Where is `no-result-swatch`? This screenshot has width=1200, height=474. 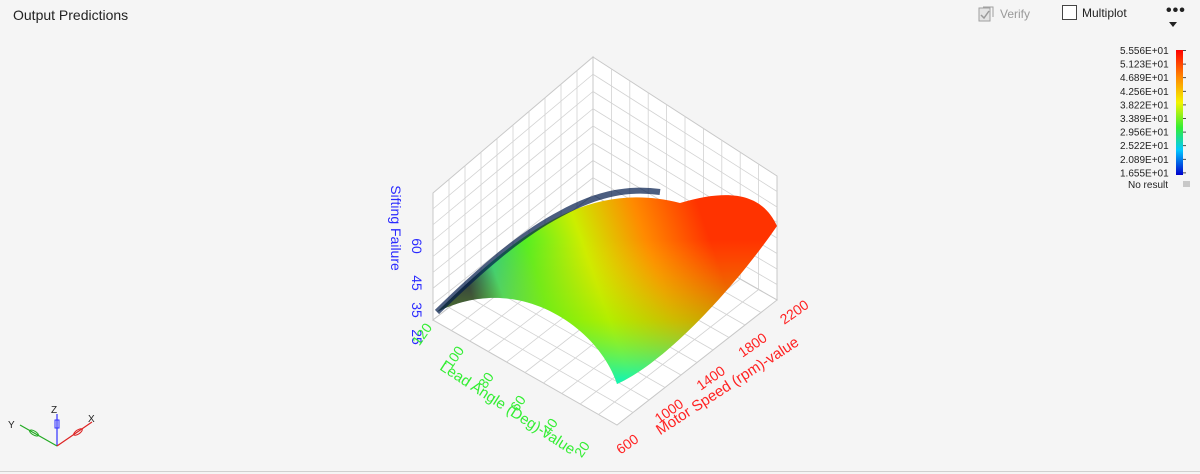
no-result-swatch is located at coordinates (1186, 184).